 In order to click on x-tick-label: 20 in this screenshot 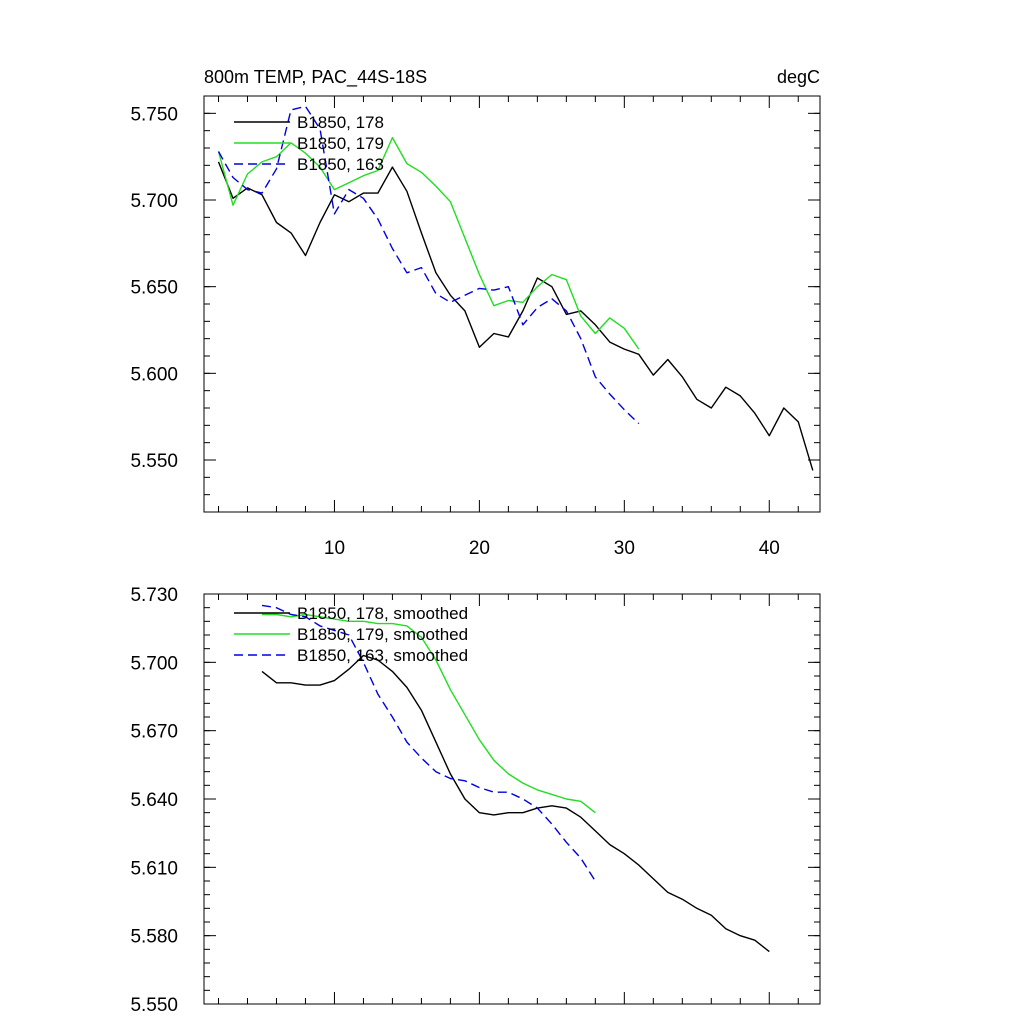, I will do `click(479, 548)`.